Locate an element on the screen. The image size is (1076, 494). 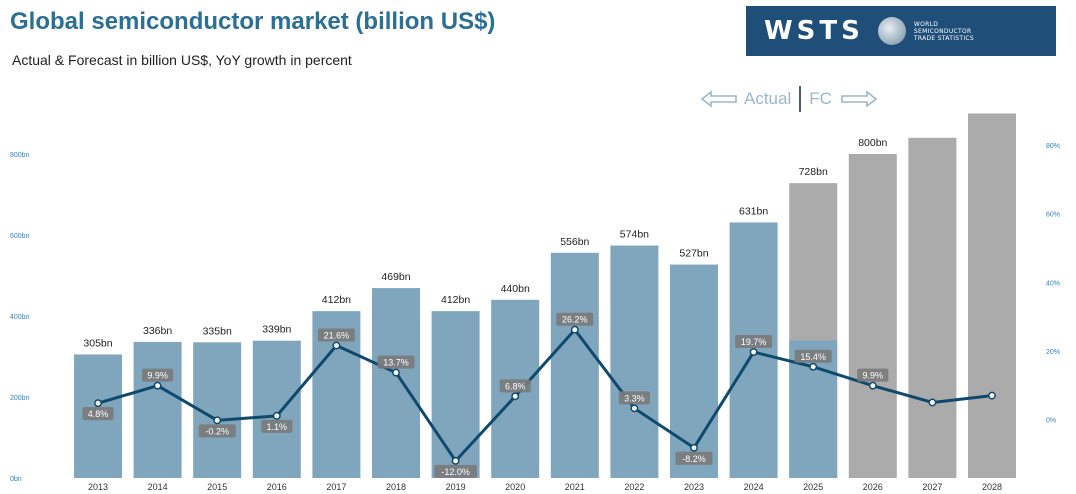
logo-tagline-line: SEMICONDUCTOR is located at coordinates (942, 31).